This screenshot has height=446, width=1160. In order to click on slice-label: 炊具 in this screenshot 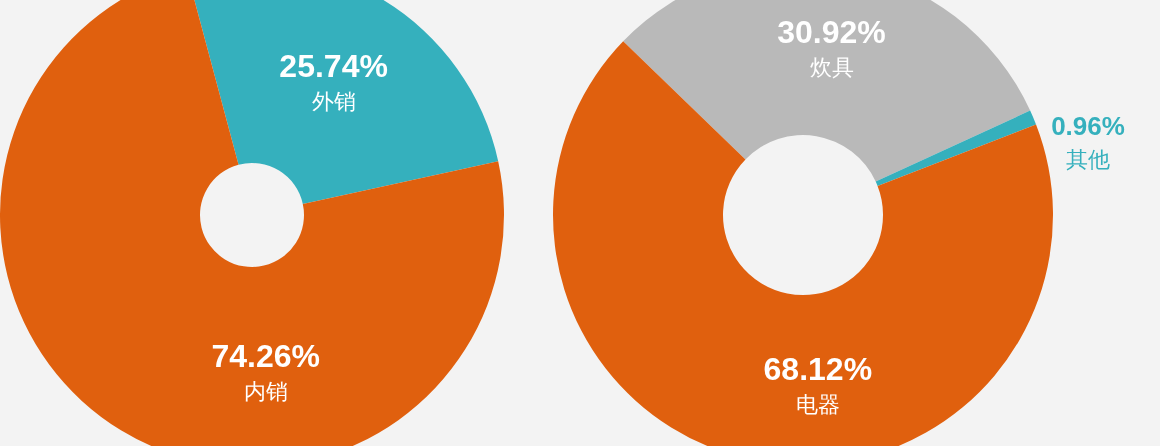, I will do `click(831, 68)`.